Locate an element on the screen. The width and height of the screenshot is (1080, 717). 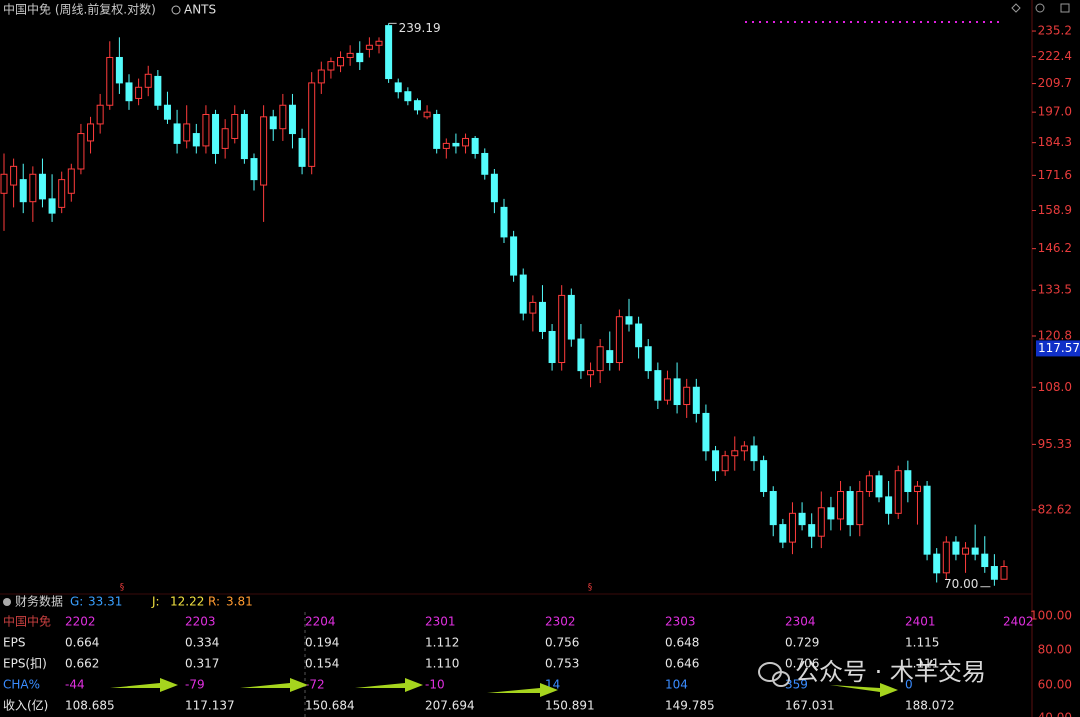
period: 2203 is located at coordinates (200, 622).